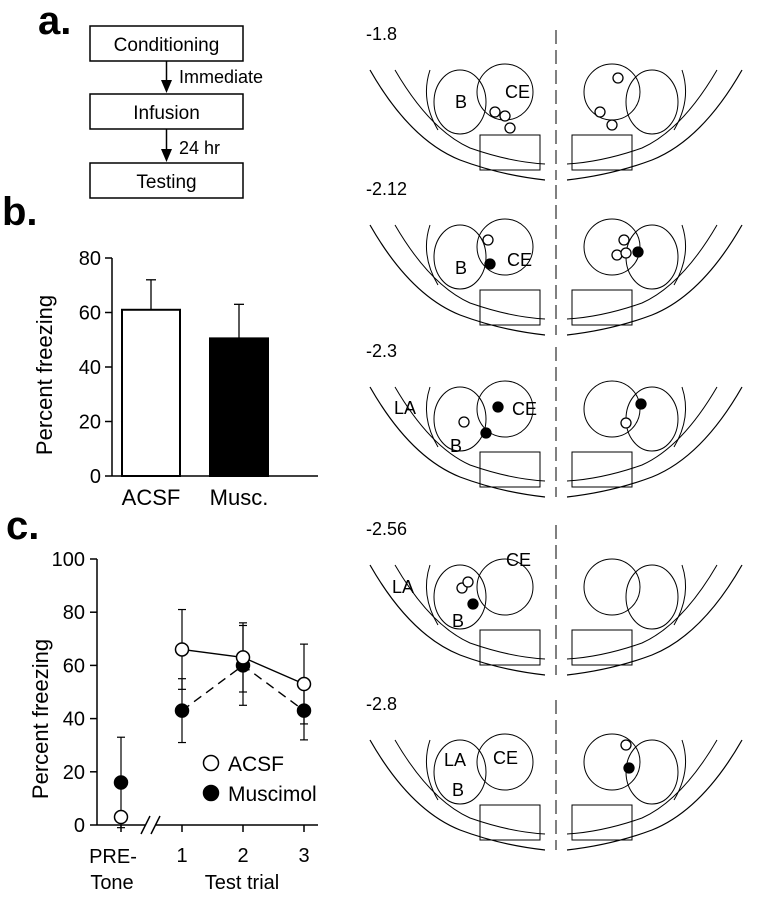 This screenshot has width=761, height=900. Describe the element at coordinates (381, 351) in the screenshot. I see `atlas-level-label: -2.3` at that location.